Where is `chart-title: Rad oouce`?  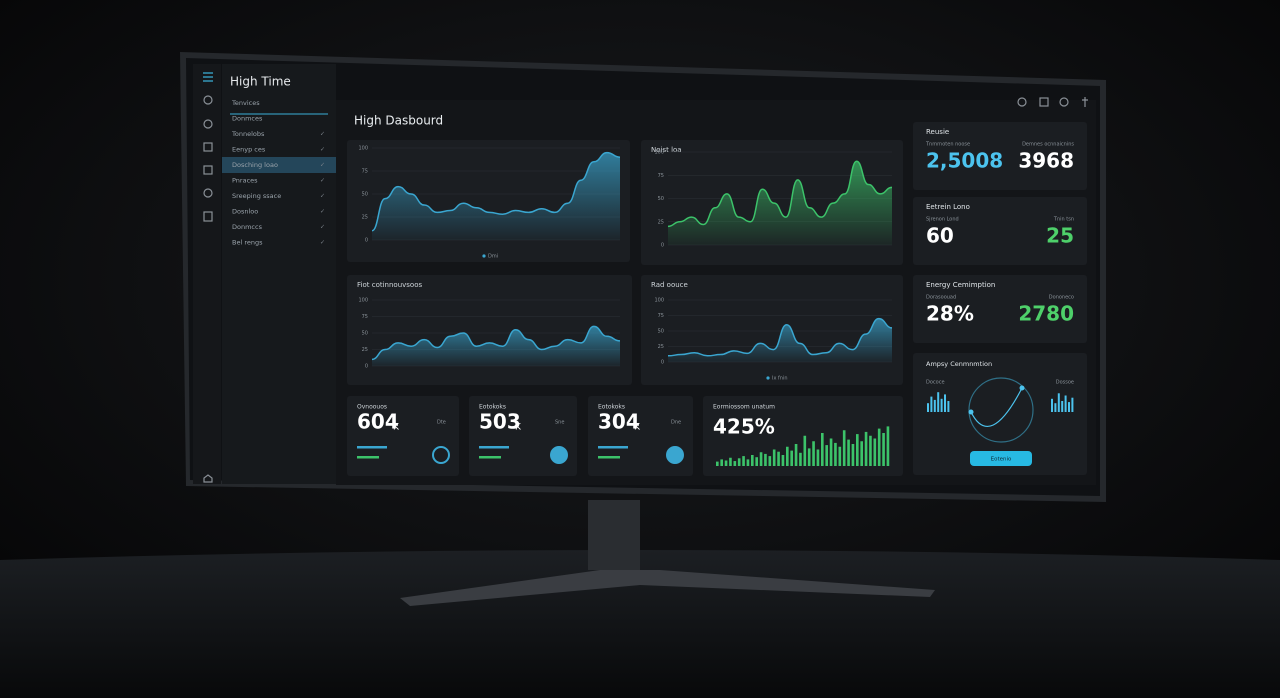 chart-title: Rad oouce is located at coordinates (669, 285).